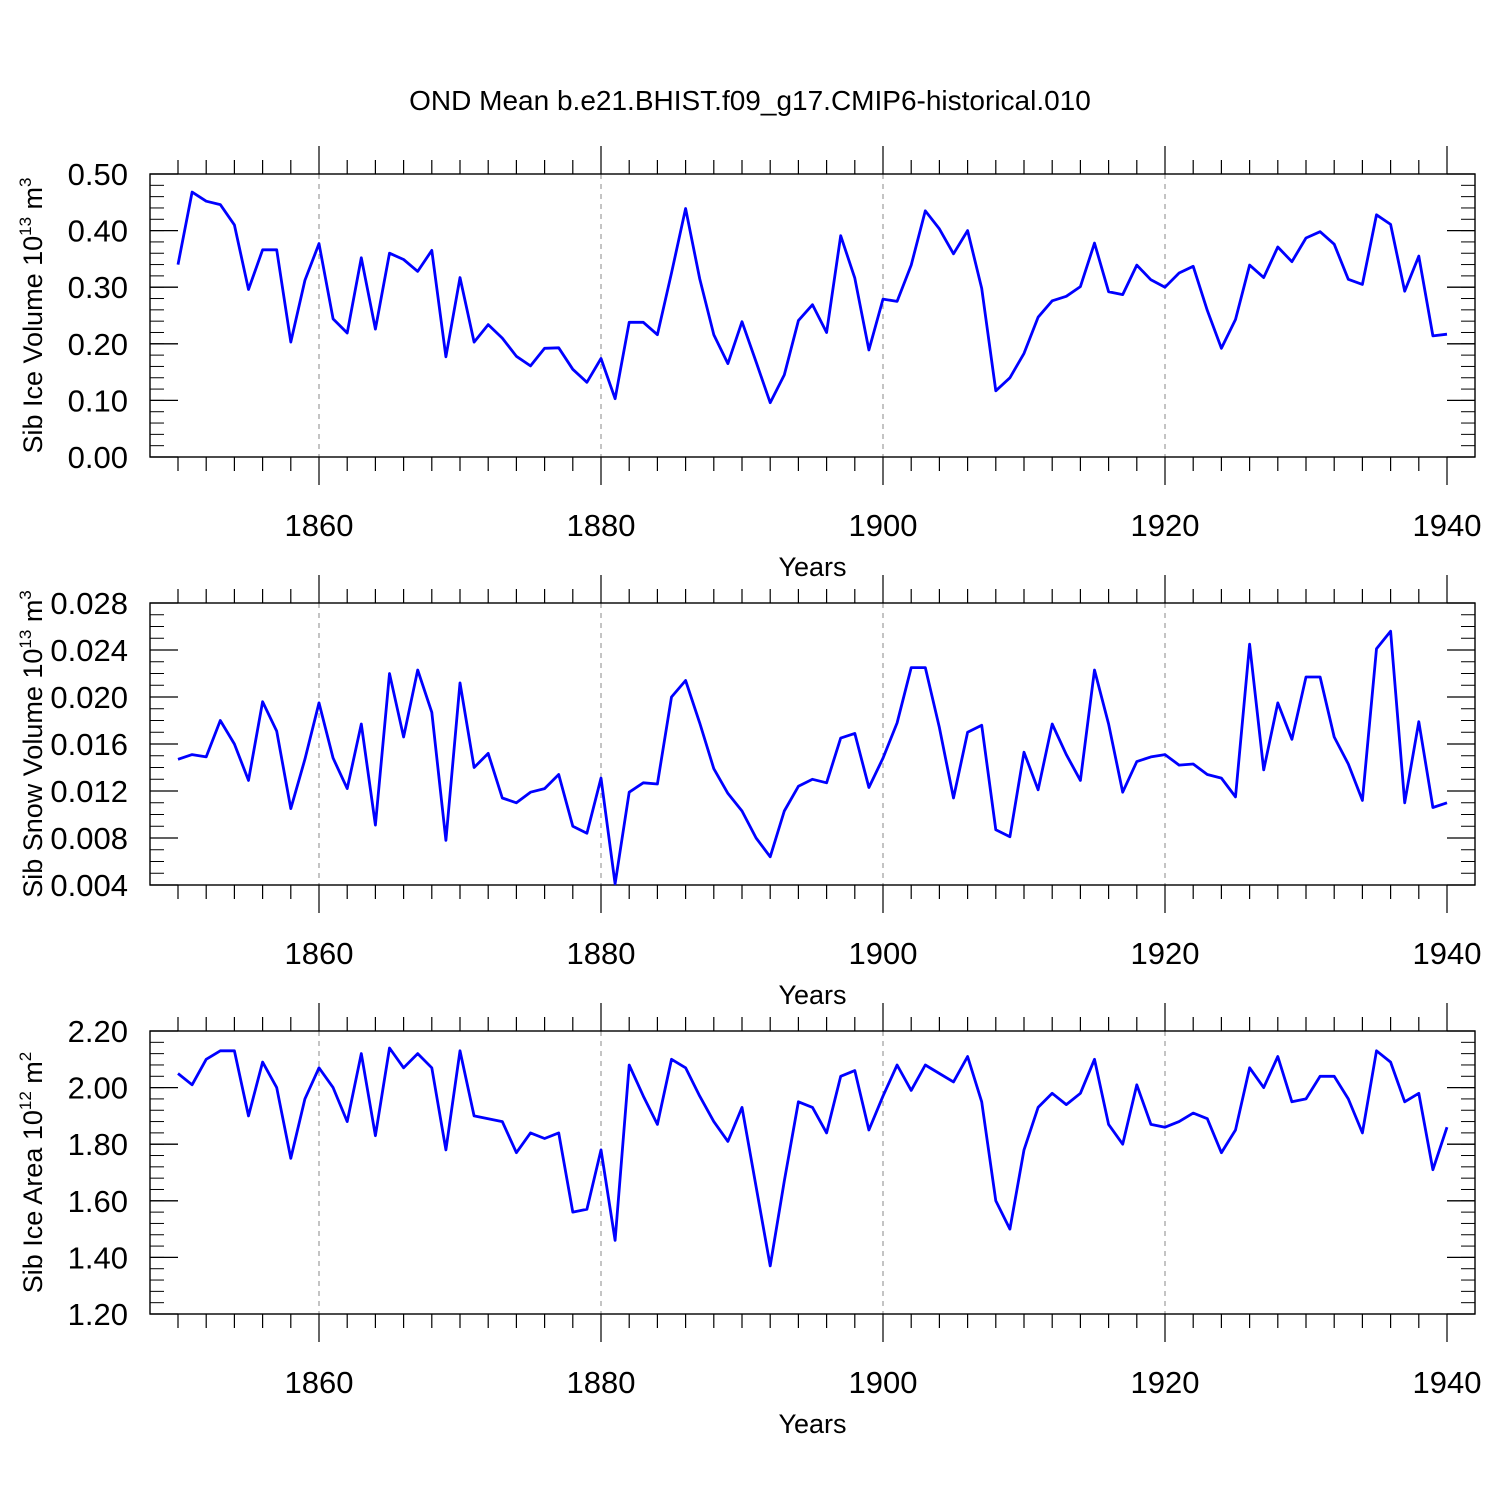 This screenshot has height=1500, width=1500. What do you see at coordinates (98, 1144) in the screenshot?
I see `y-tick-label: 1.80` at bounding box center [98, 1144].